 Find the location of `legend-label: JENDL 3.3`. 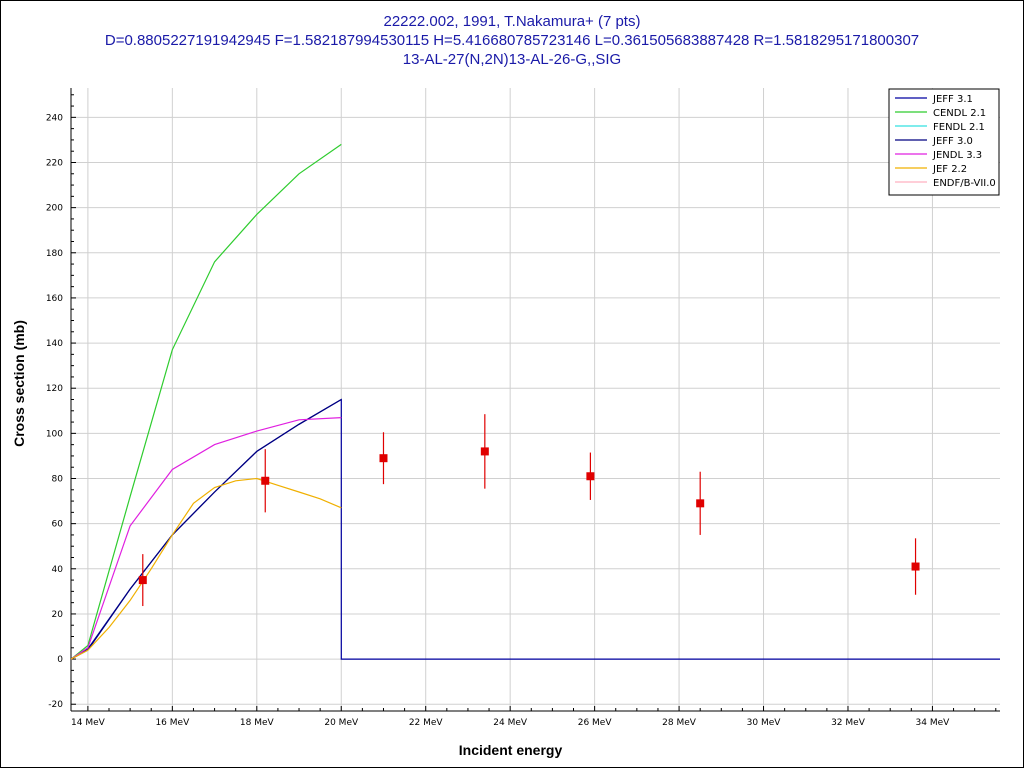

legend-label: JENDL 3.3 is located at coordinates (957, 155).